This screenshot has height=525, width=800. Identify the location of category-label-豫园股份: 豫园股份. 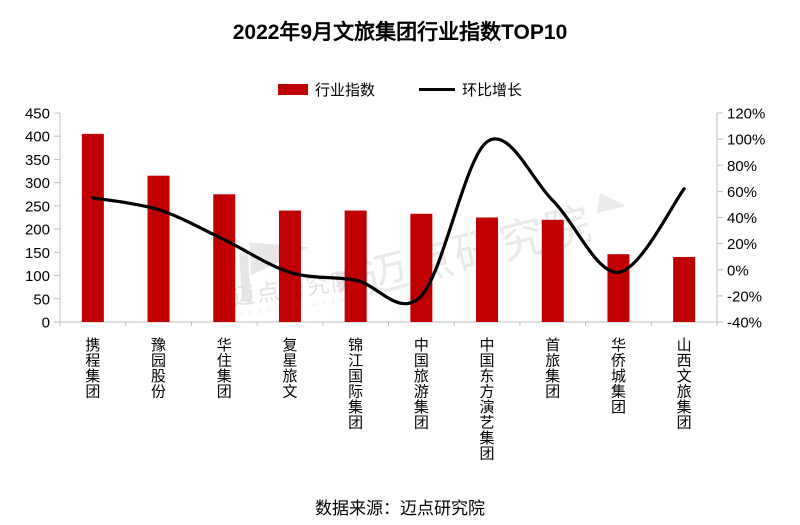
(158, 369).